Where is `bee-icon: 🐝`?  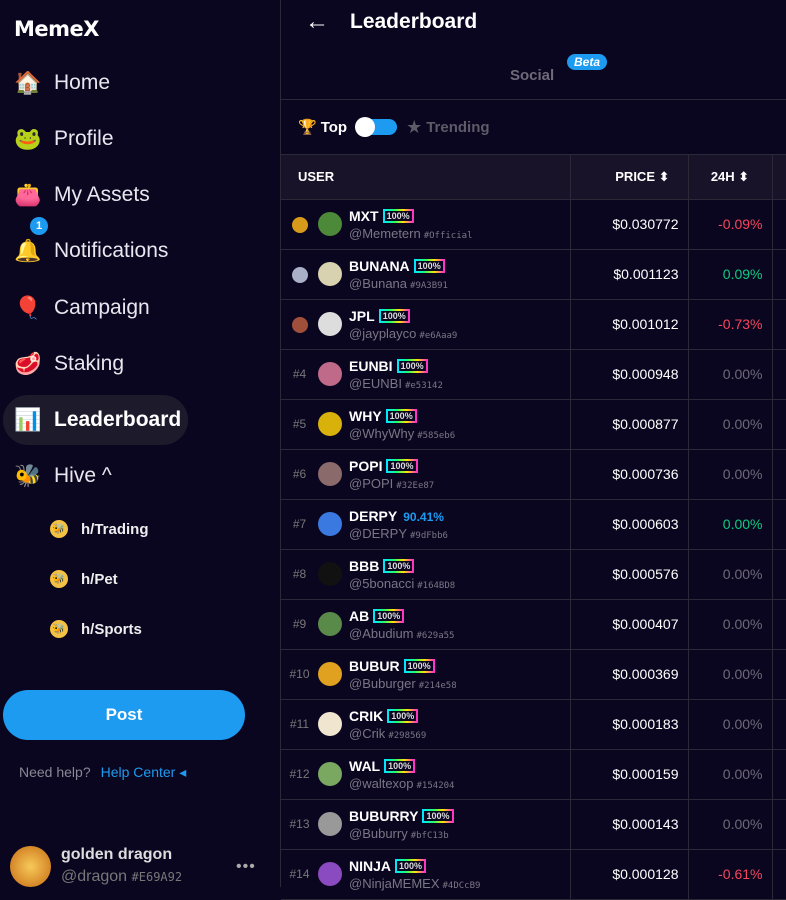
bee-icon: 🐝 is located at coordinates (59, 629).